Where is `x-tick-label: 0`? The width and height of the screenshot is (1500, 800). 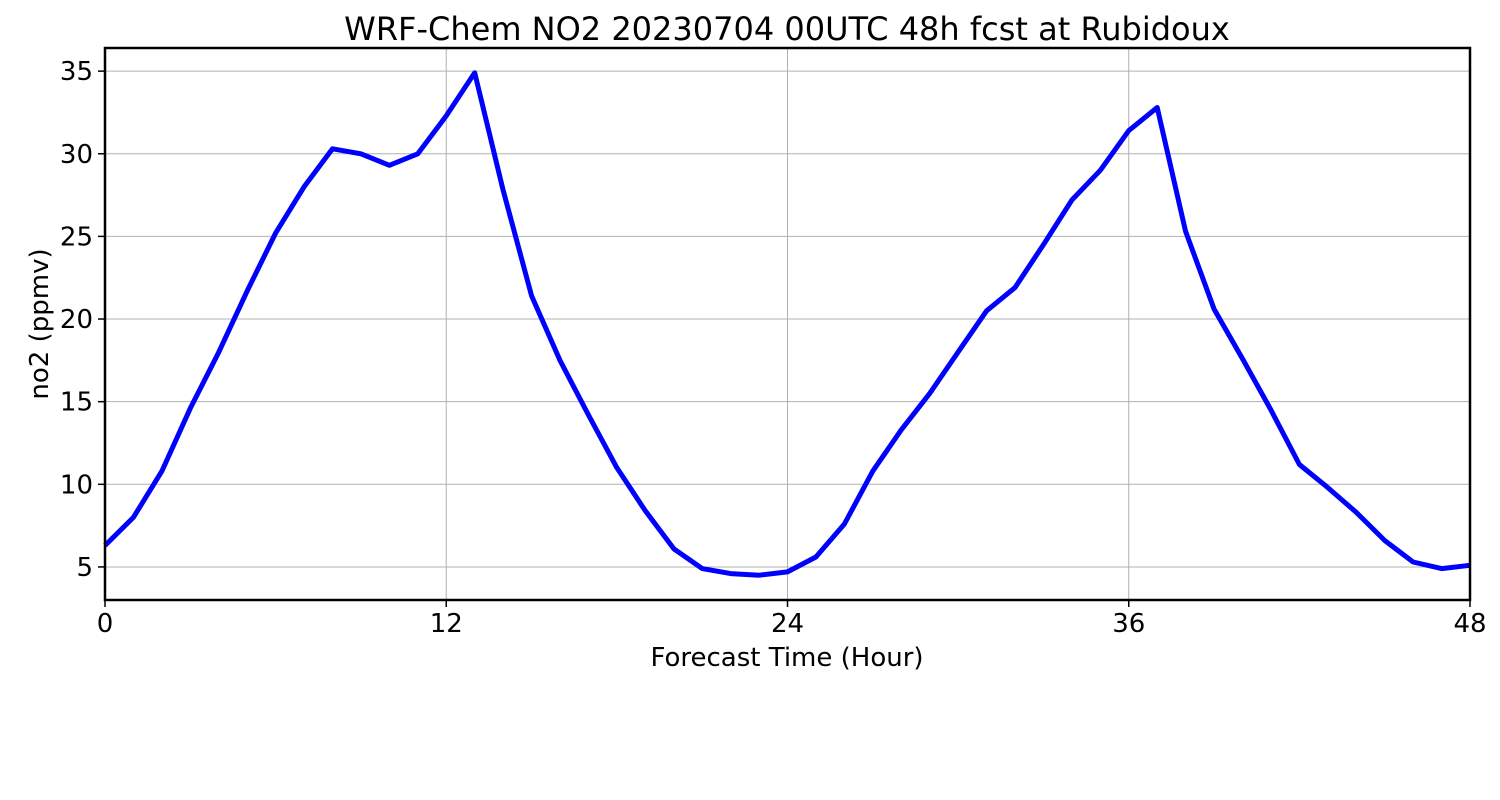
x-tick-label: 0 is located at coordinates (105, 624).